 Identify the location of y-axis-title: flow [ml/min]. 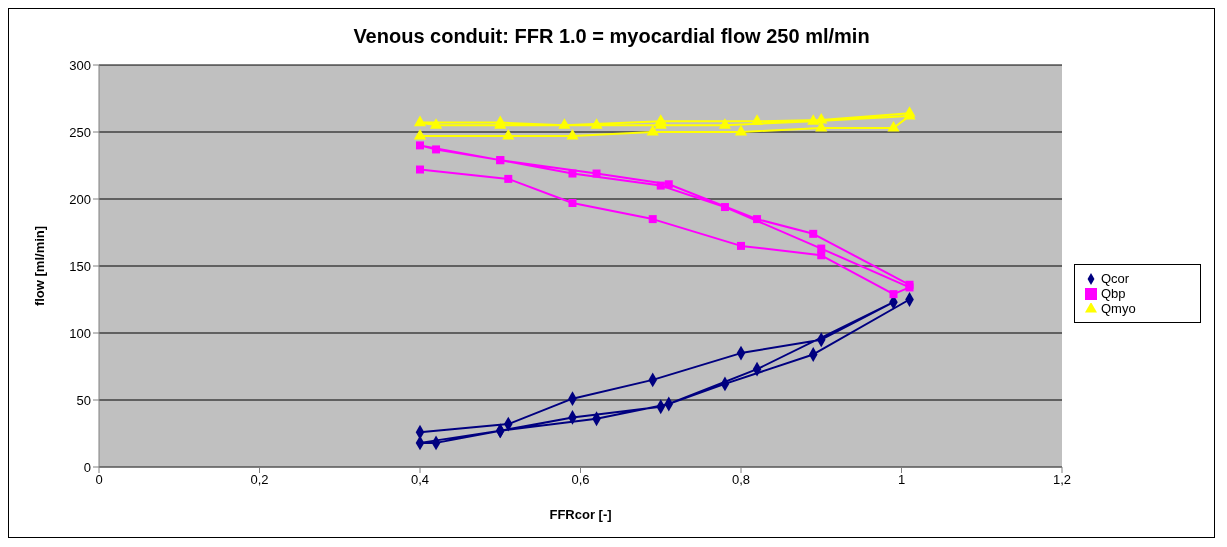
(39, 266).